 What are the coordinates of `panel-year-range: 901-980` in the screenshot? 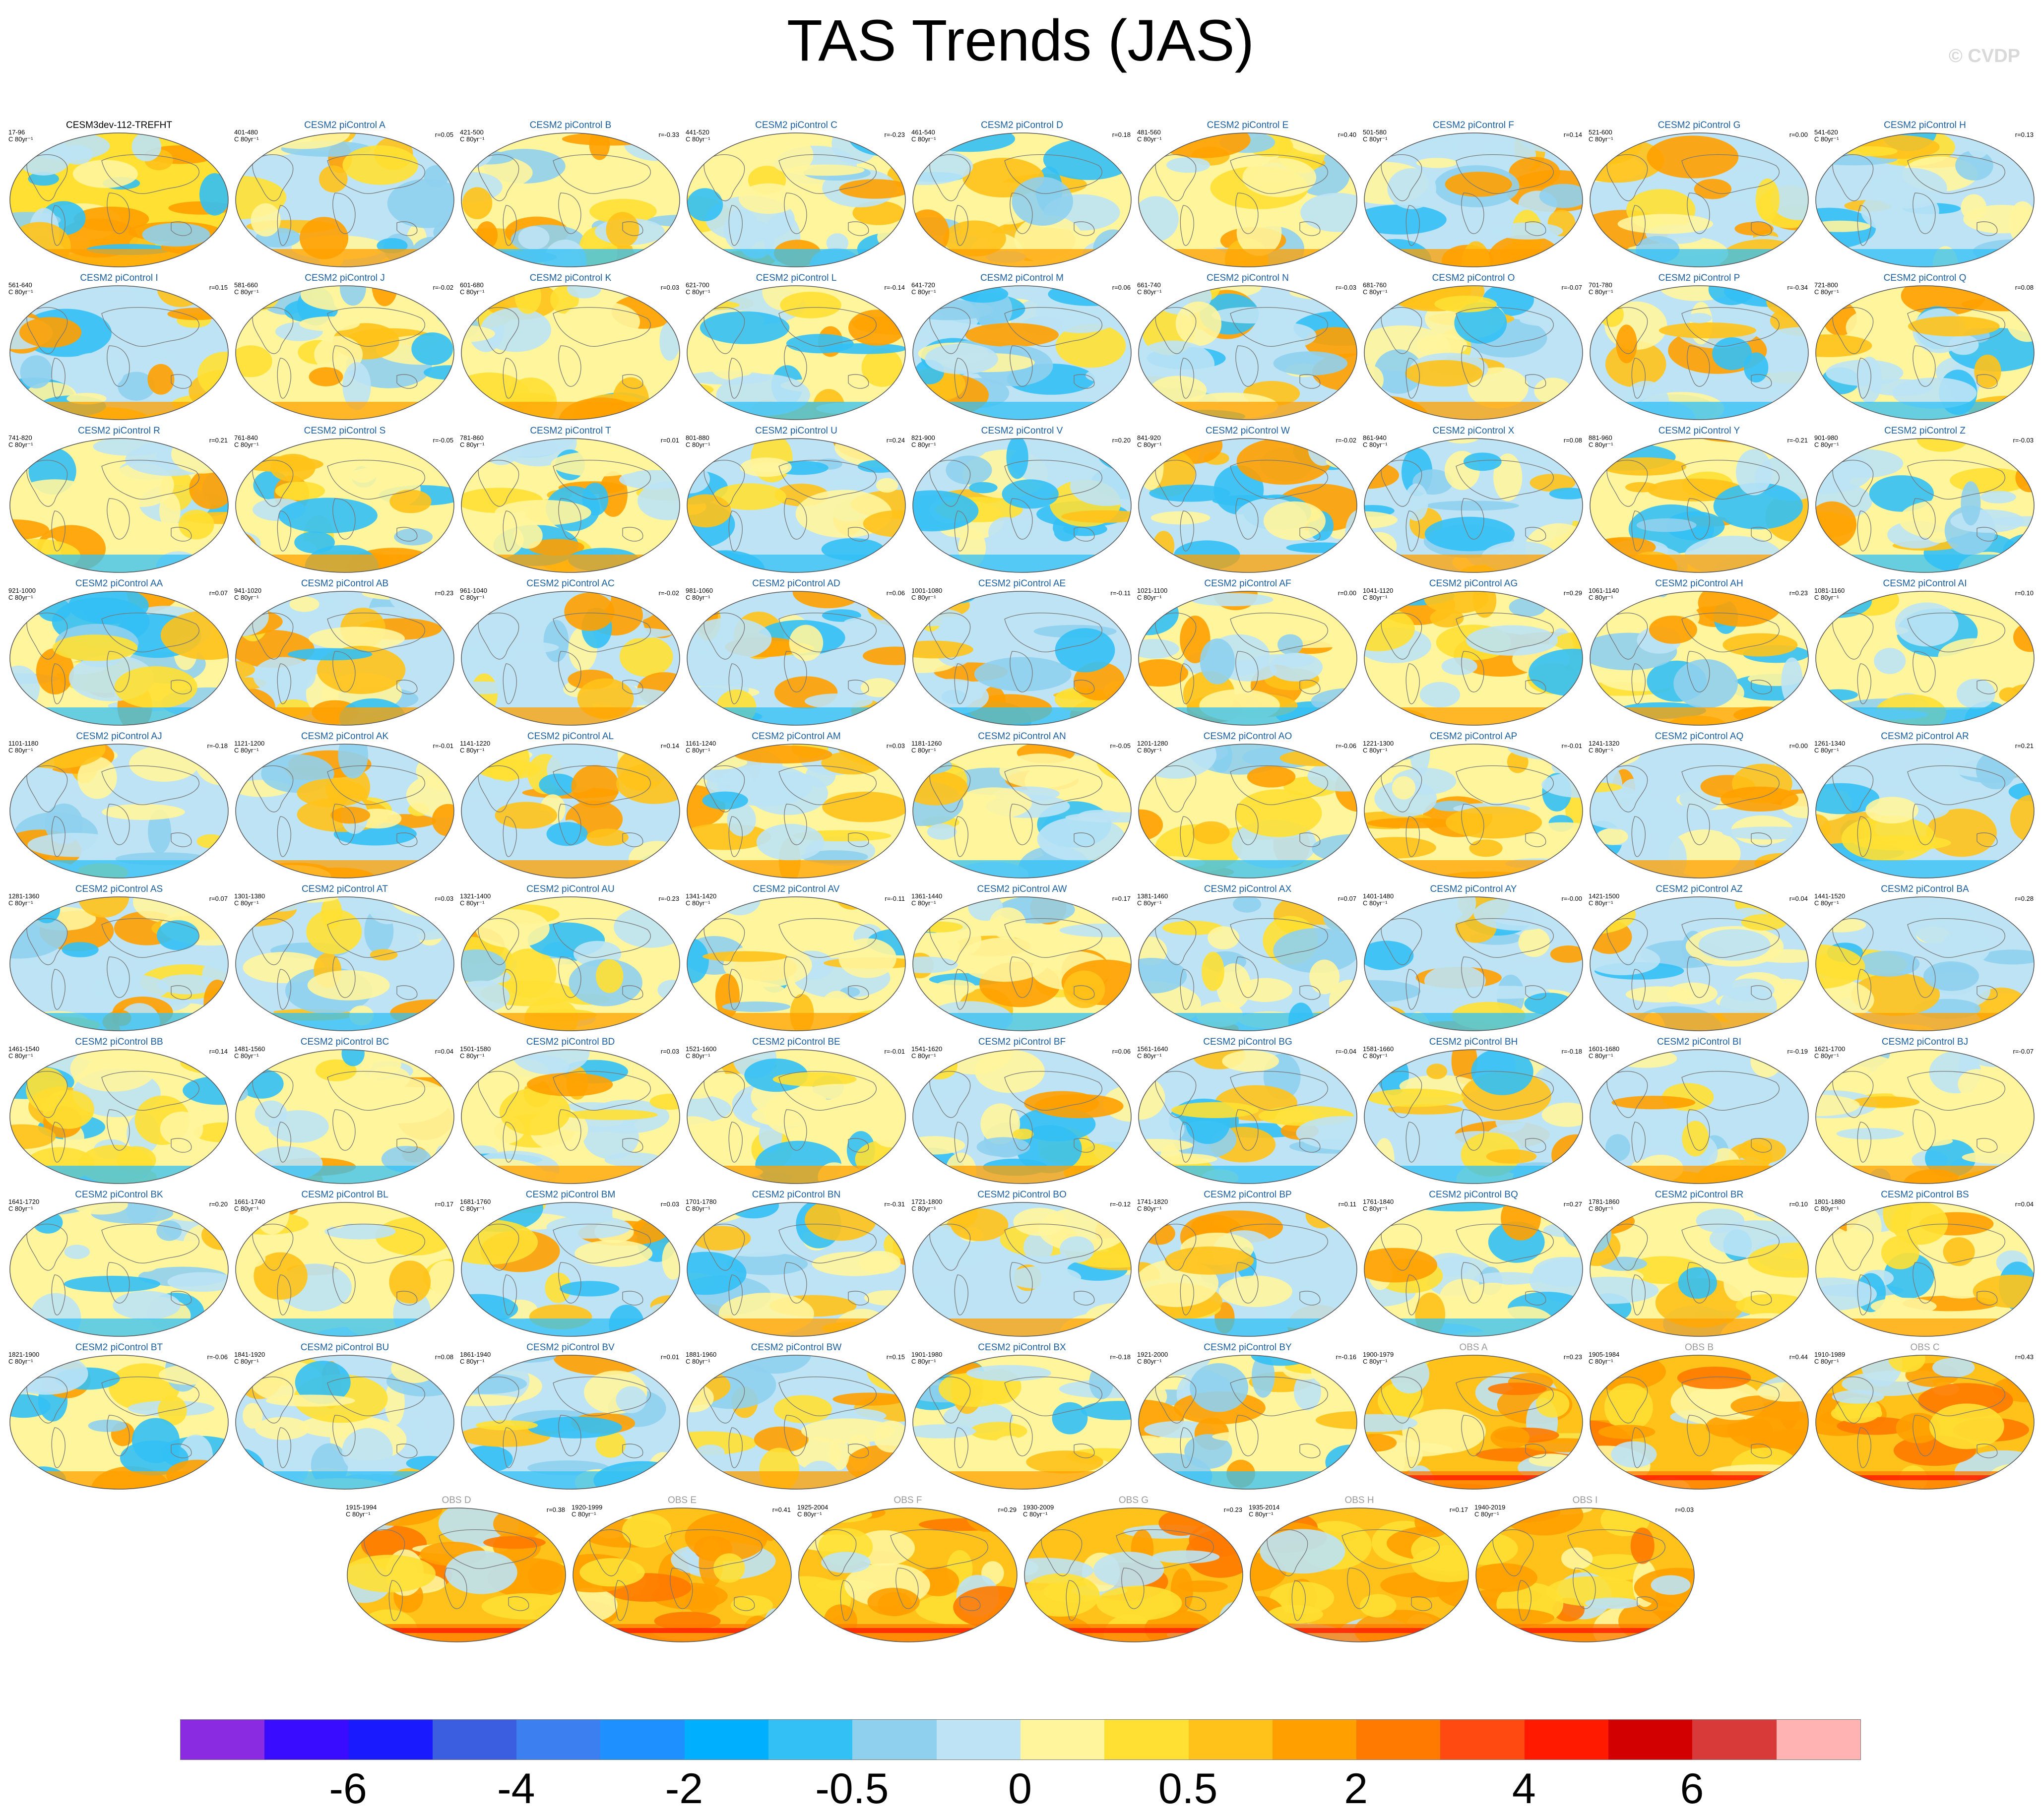 It's located at (1826, 437).